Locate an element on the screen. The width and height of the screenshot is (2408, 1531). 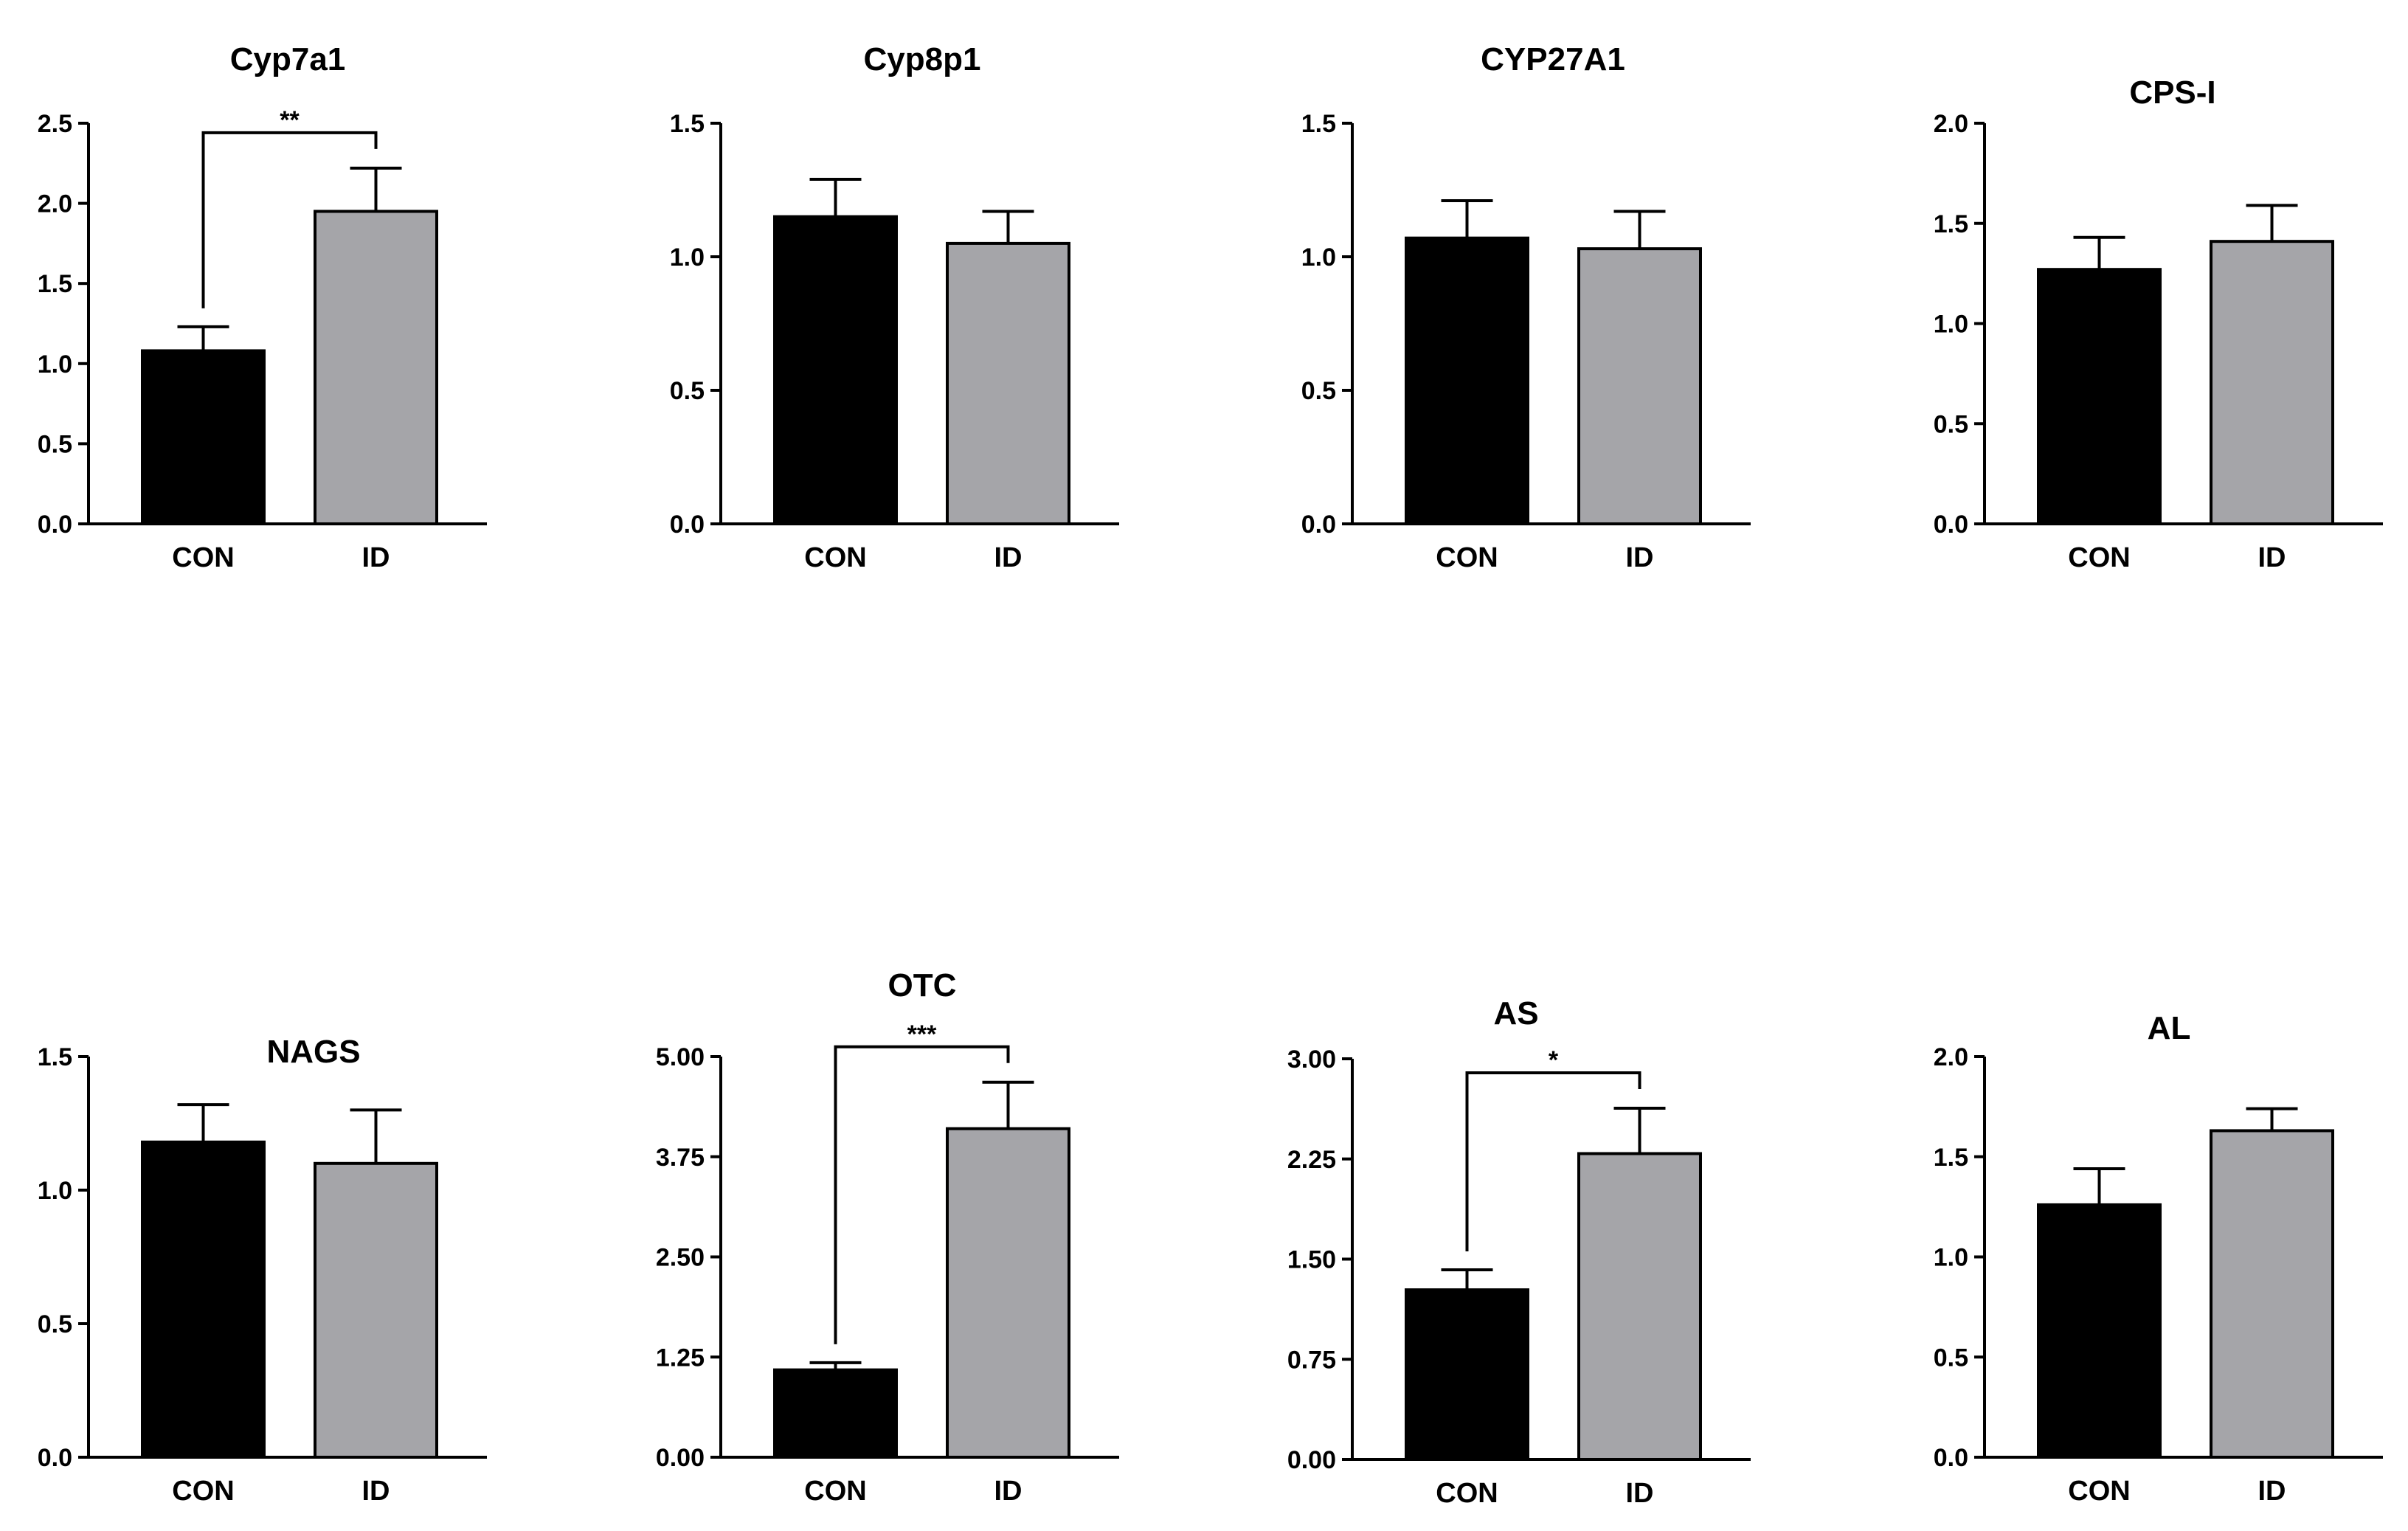
y-tick-label: 2.5 is located at coordinates (55, 124).